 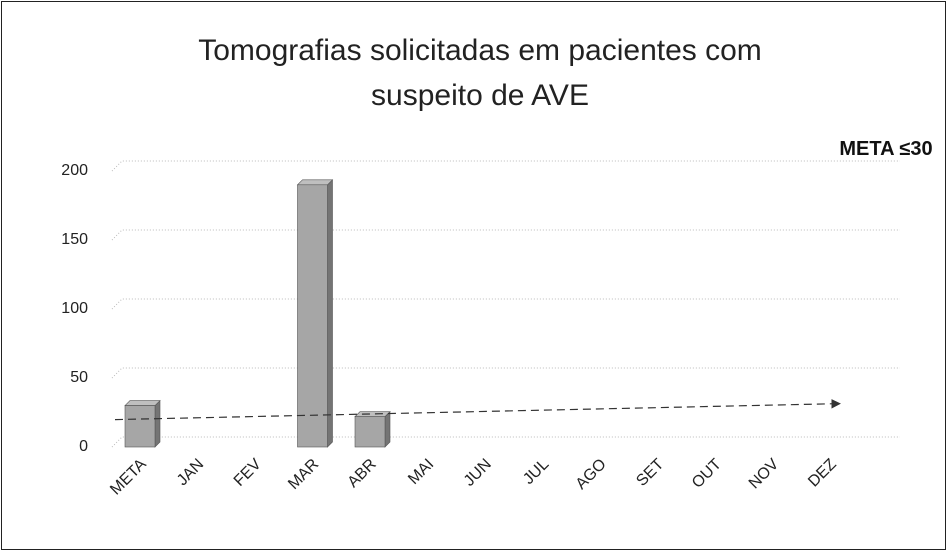 I want to click on x-tick-label: OUT, so click(x=707, y=474).